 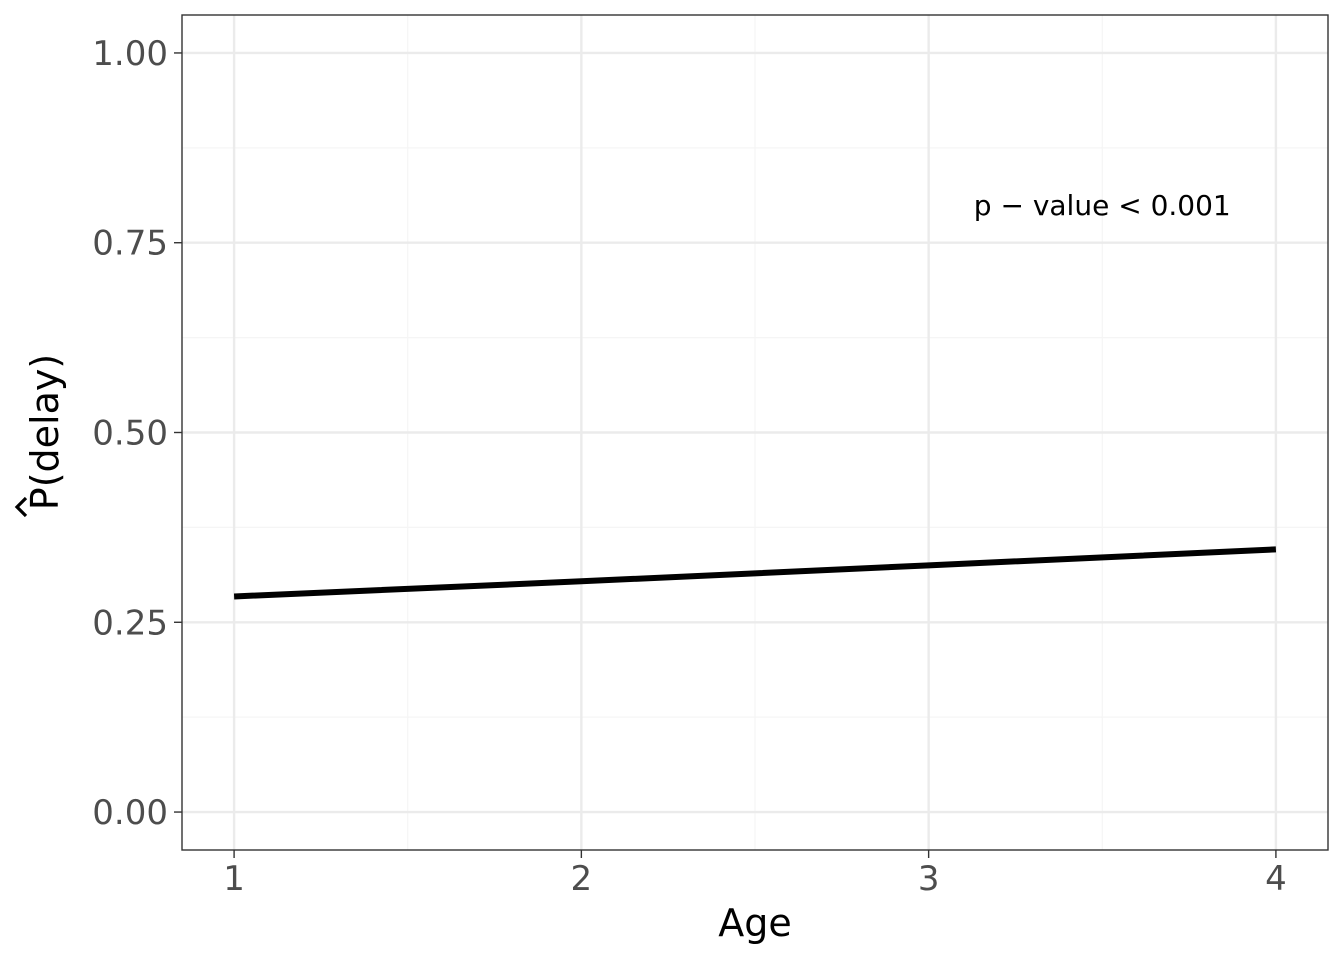 I want to click on y-axis: 0.00 0.25 0.50 0.75 1.00, so click(x=137, y=433).